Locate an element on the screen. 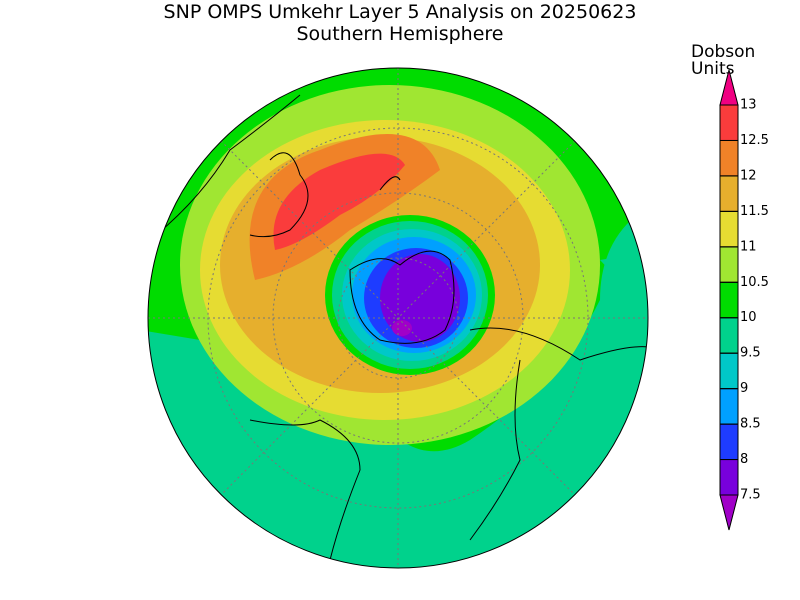 This screenshot has height=600, width=800. colorbar-tick-label: 12 is located at coordinates (748, 175).